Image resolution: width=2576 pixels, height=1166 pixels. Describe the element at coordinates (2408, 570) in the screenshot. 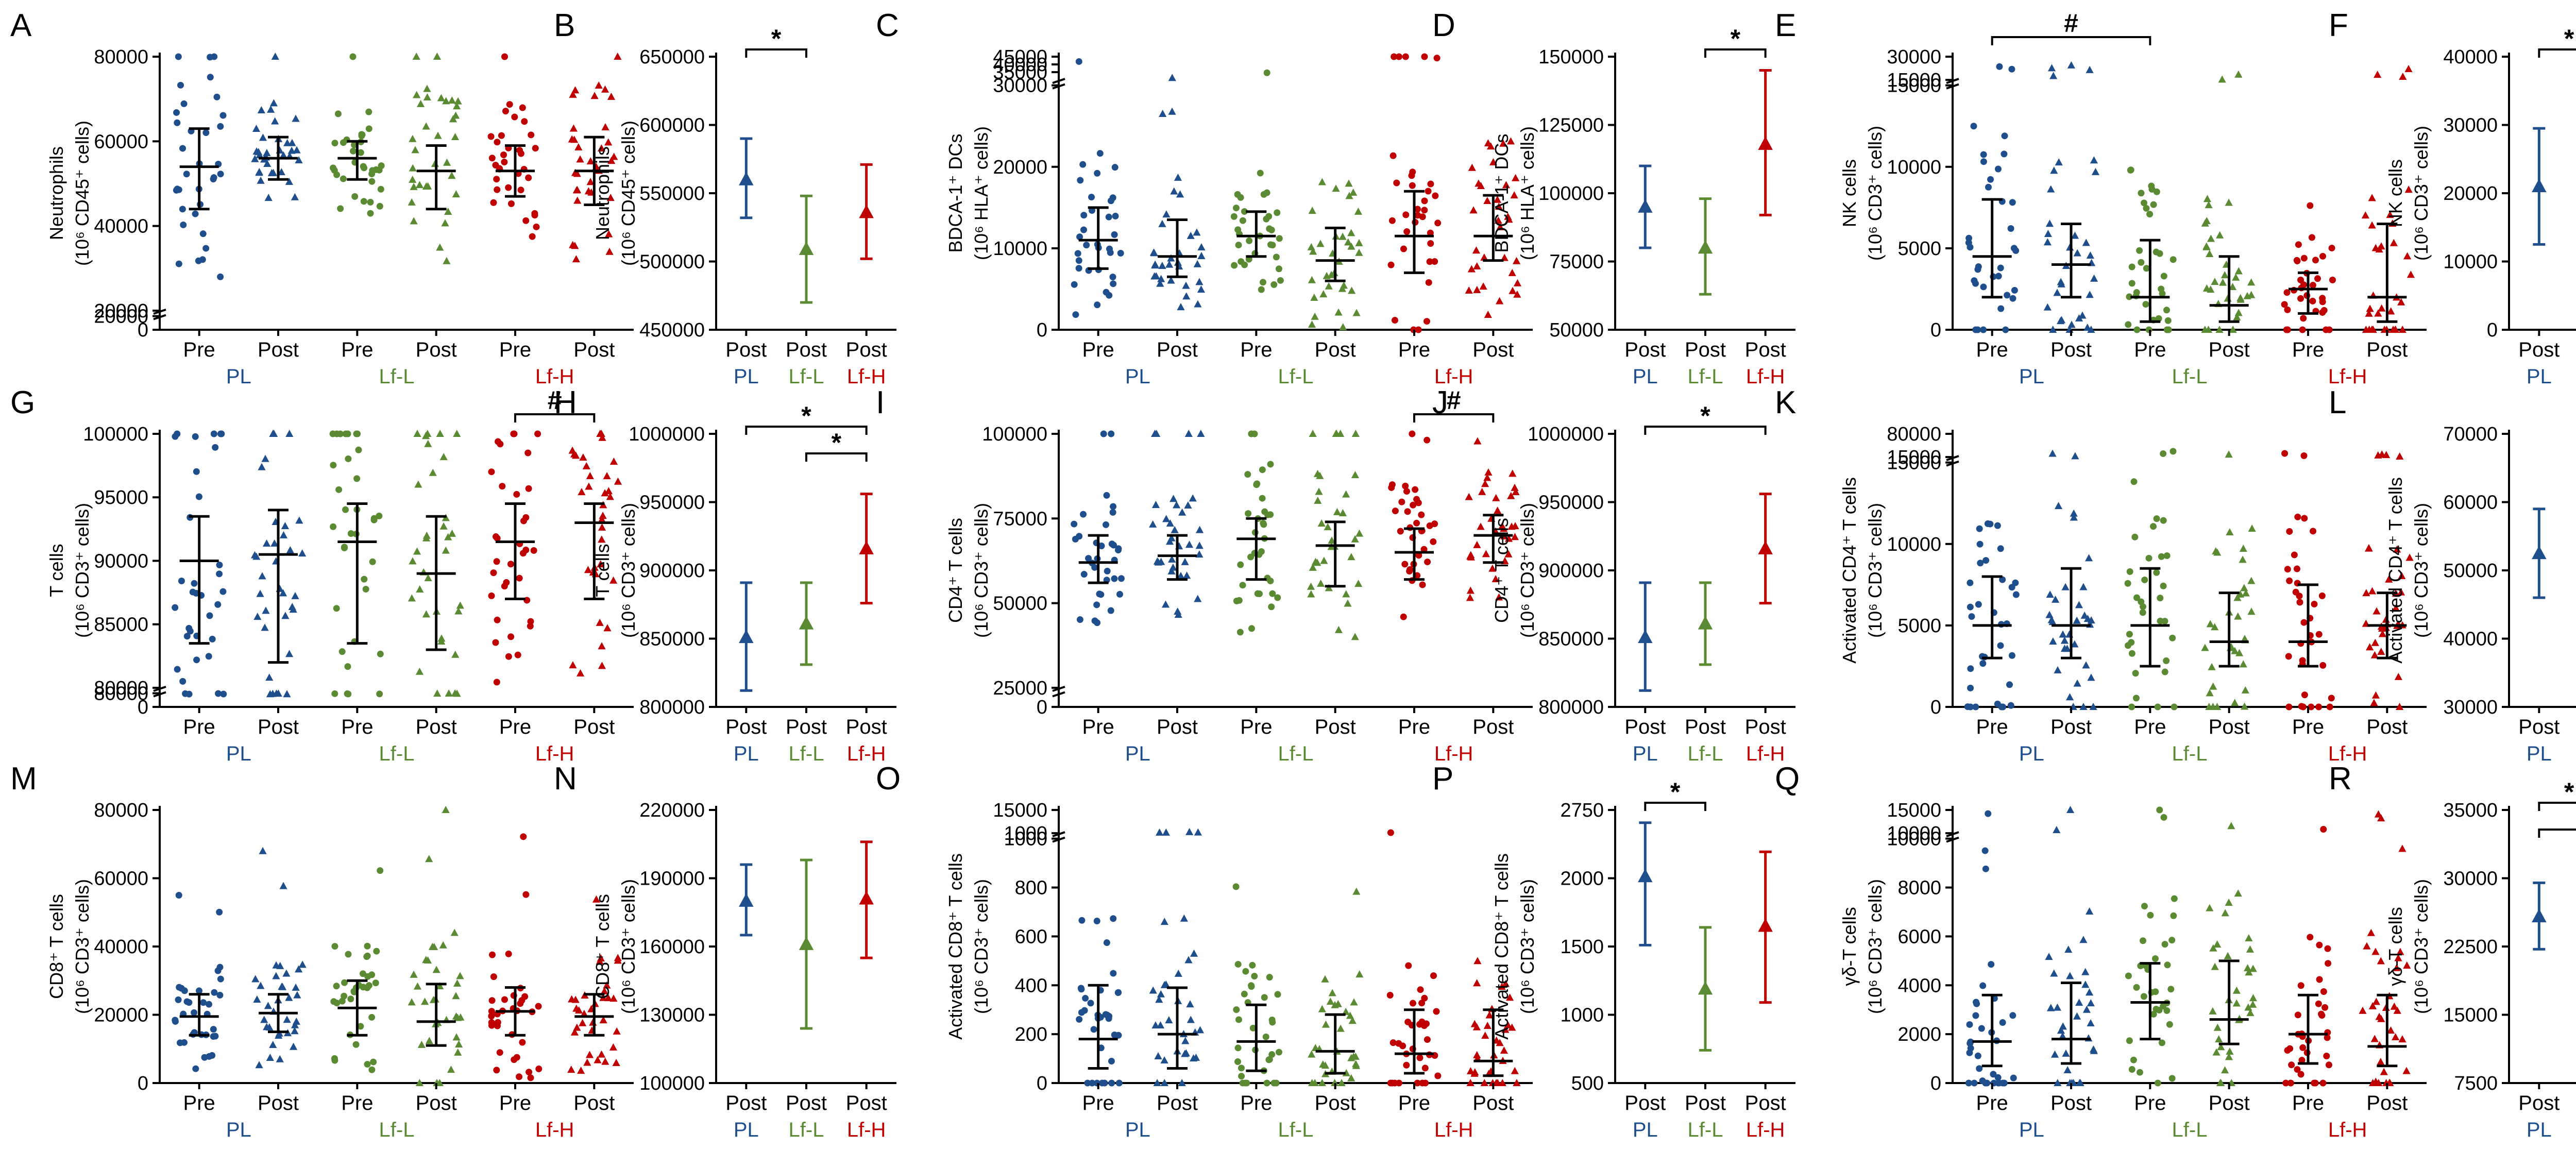

I see `y-axis-title: Activated CD4⁺ T cells (10⁶ CD3⁺ cells)` at that location.